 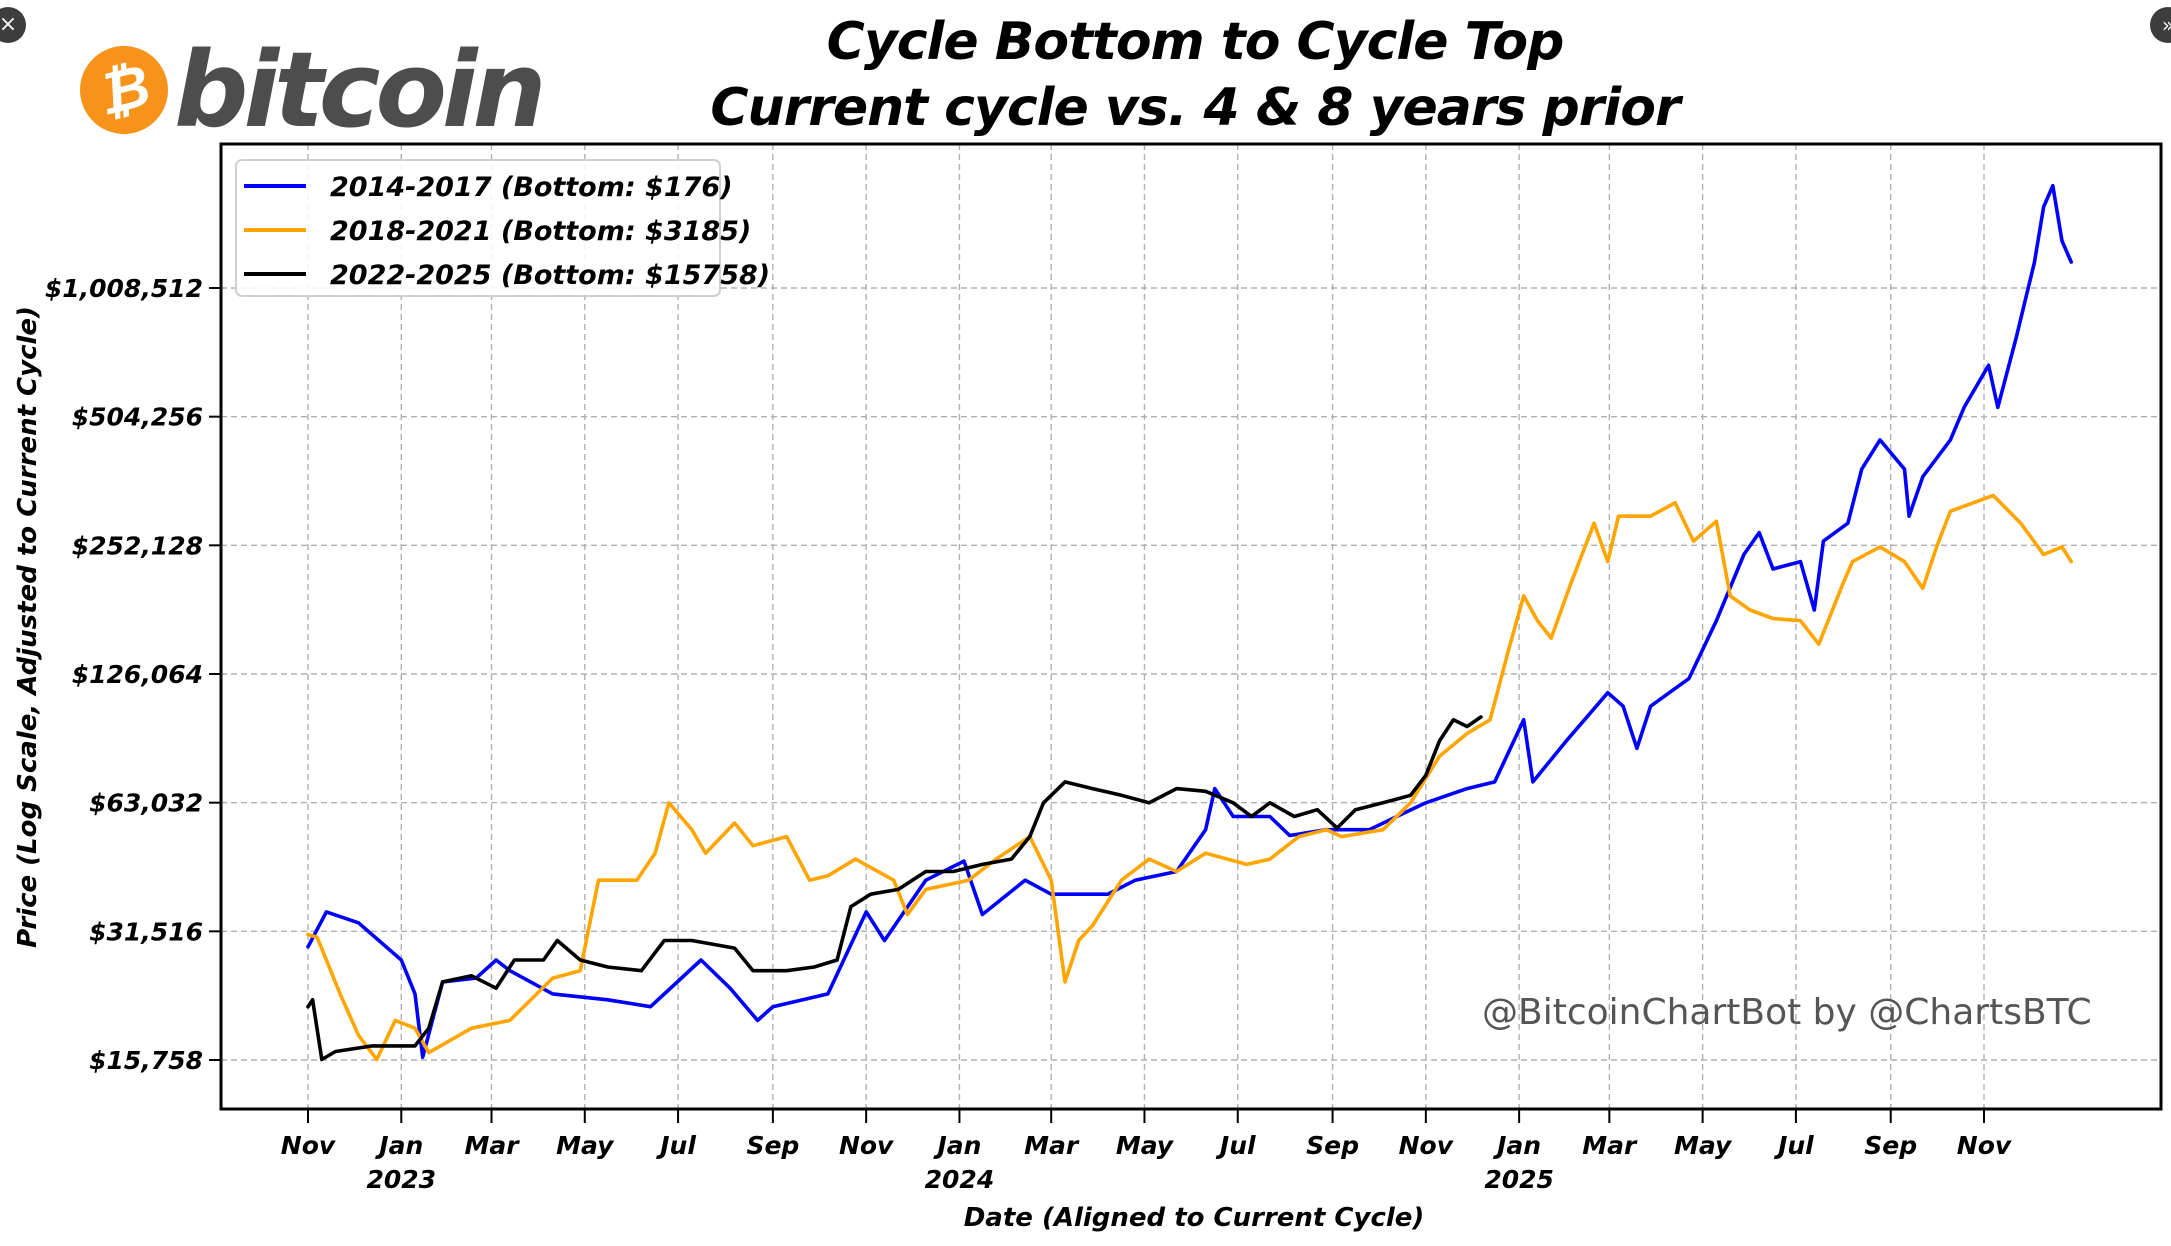 What do you see at coordinates (137, 674) in the screenshot?
I see `y-tick-label: $126,064` at bounding box center [137, 674].